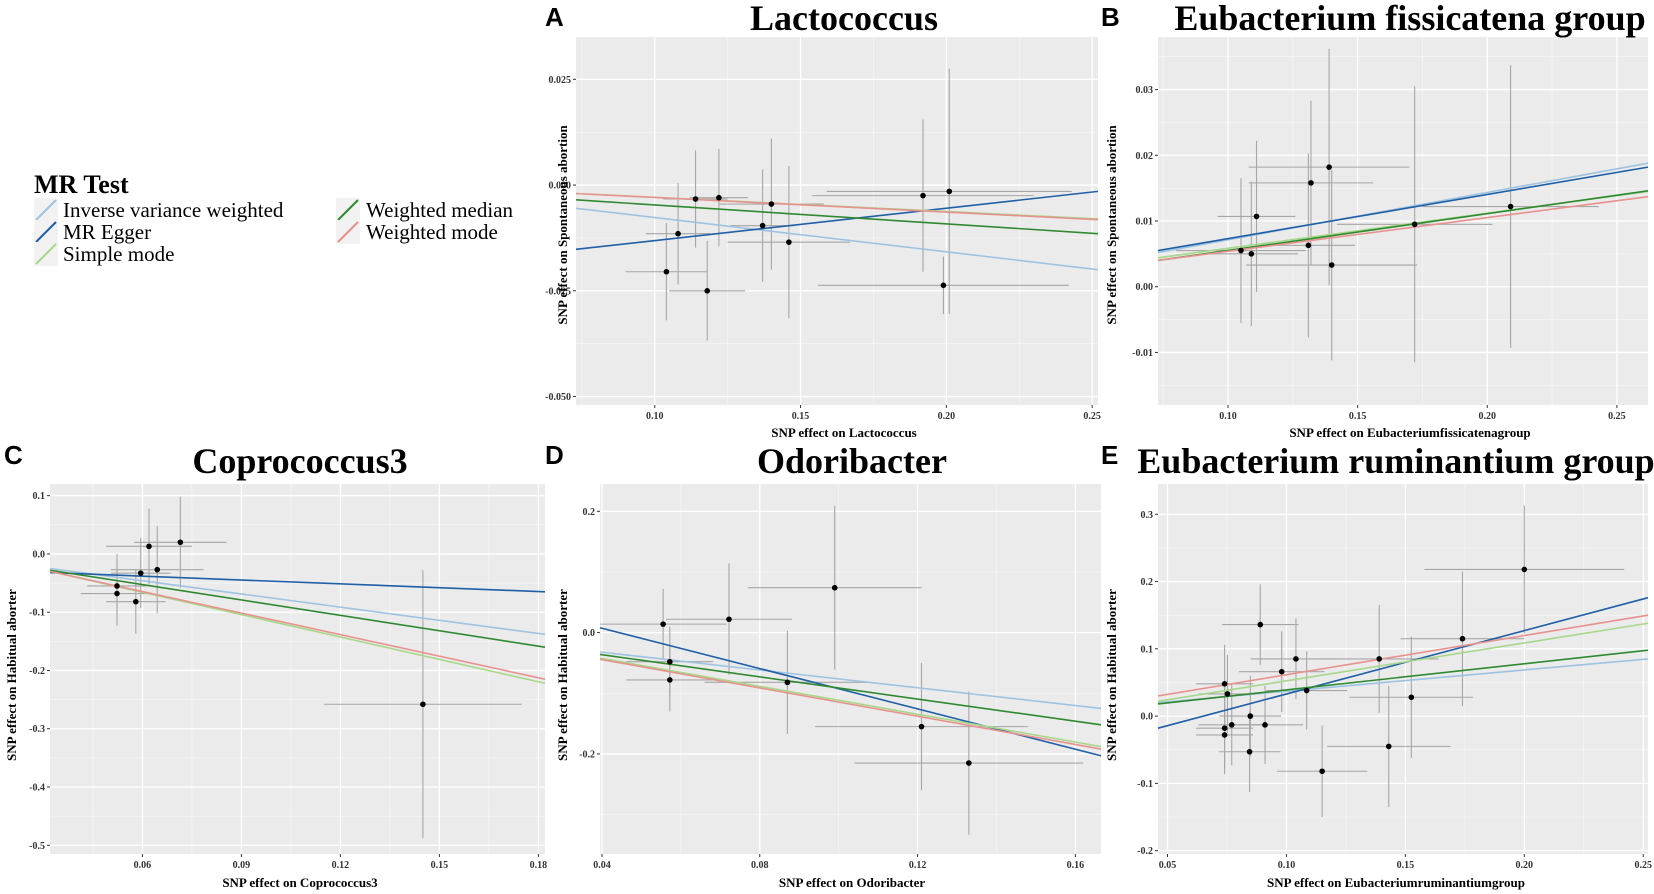 This screenshot has width=1654, height=894. What do you see at coordinates (1395, 461) in the screenshot?
I see `panel-title: Eubacterium ruminantium group` at bounding box center [1395, 461].